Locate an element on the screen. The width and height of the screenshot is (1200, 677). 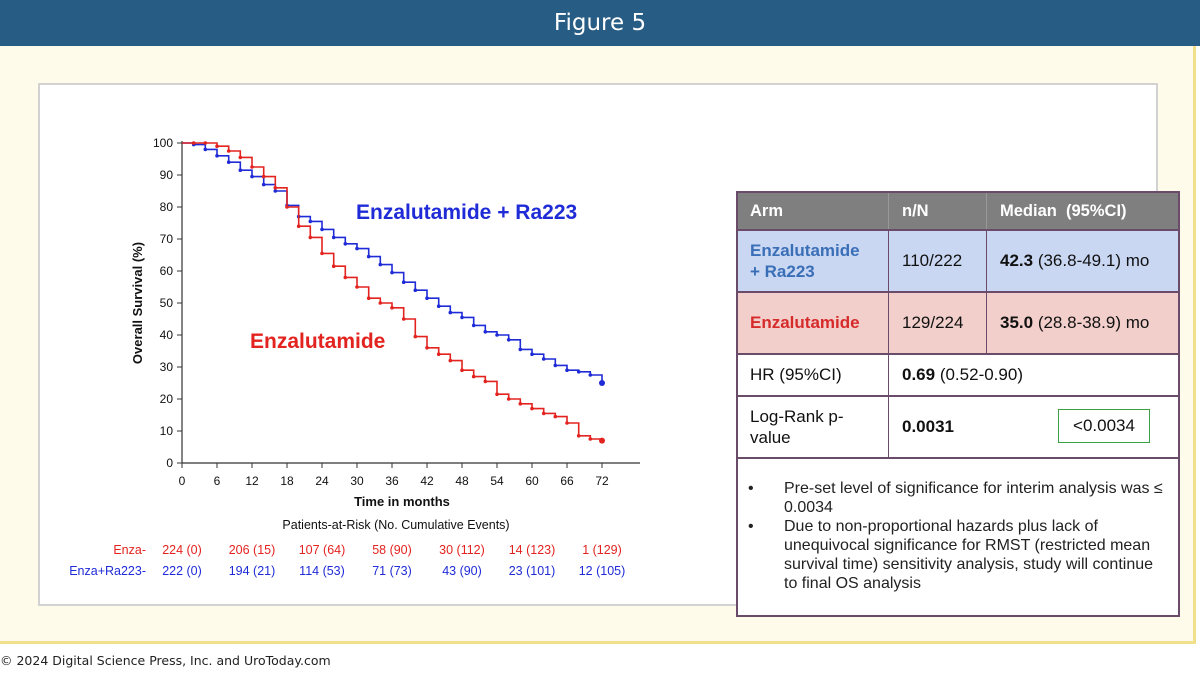
header-n: n/N is located at coordinates (915, 210).